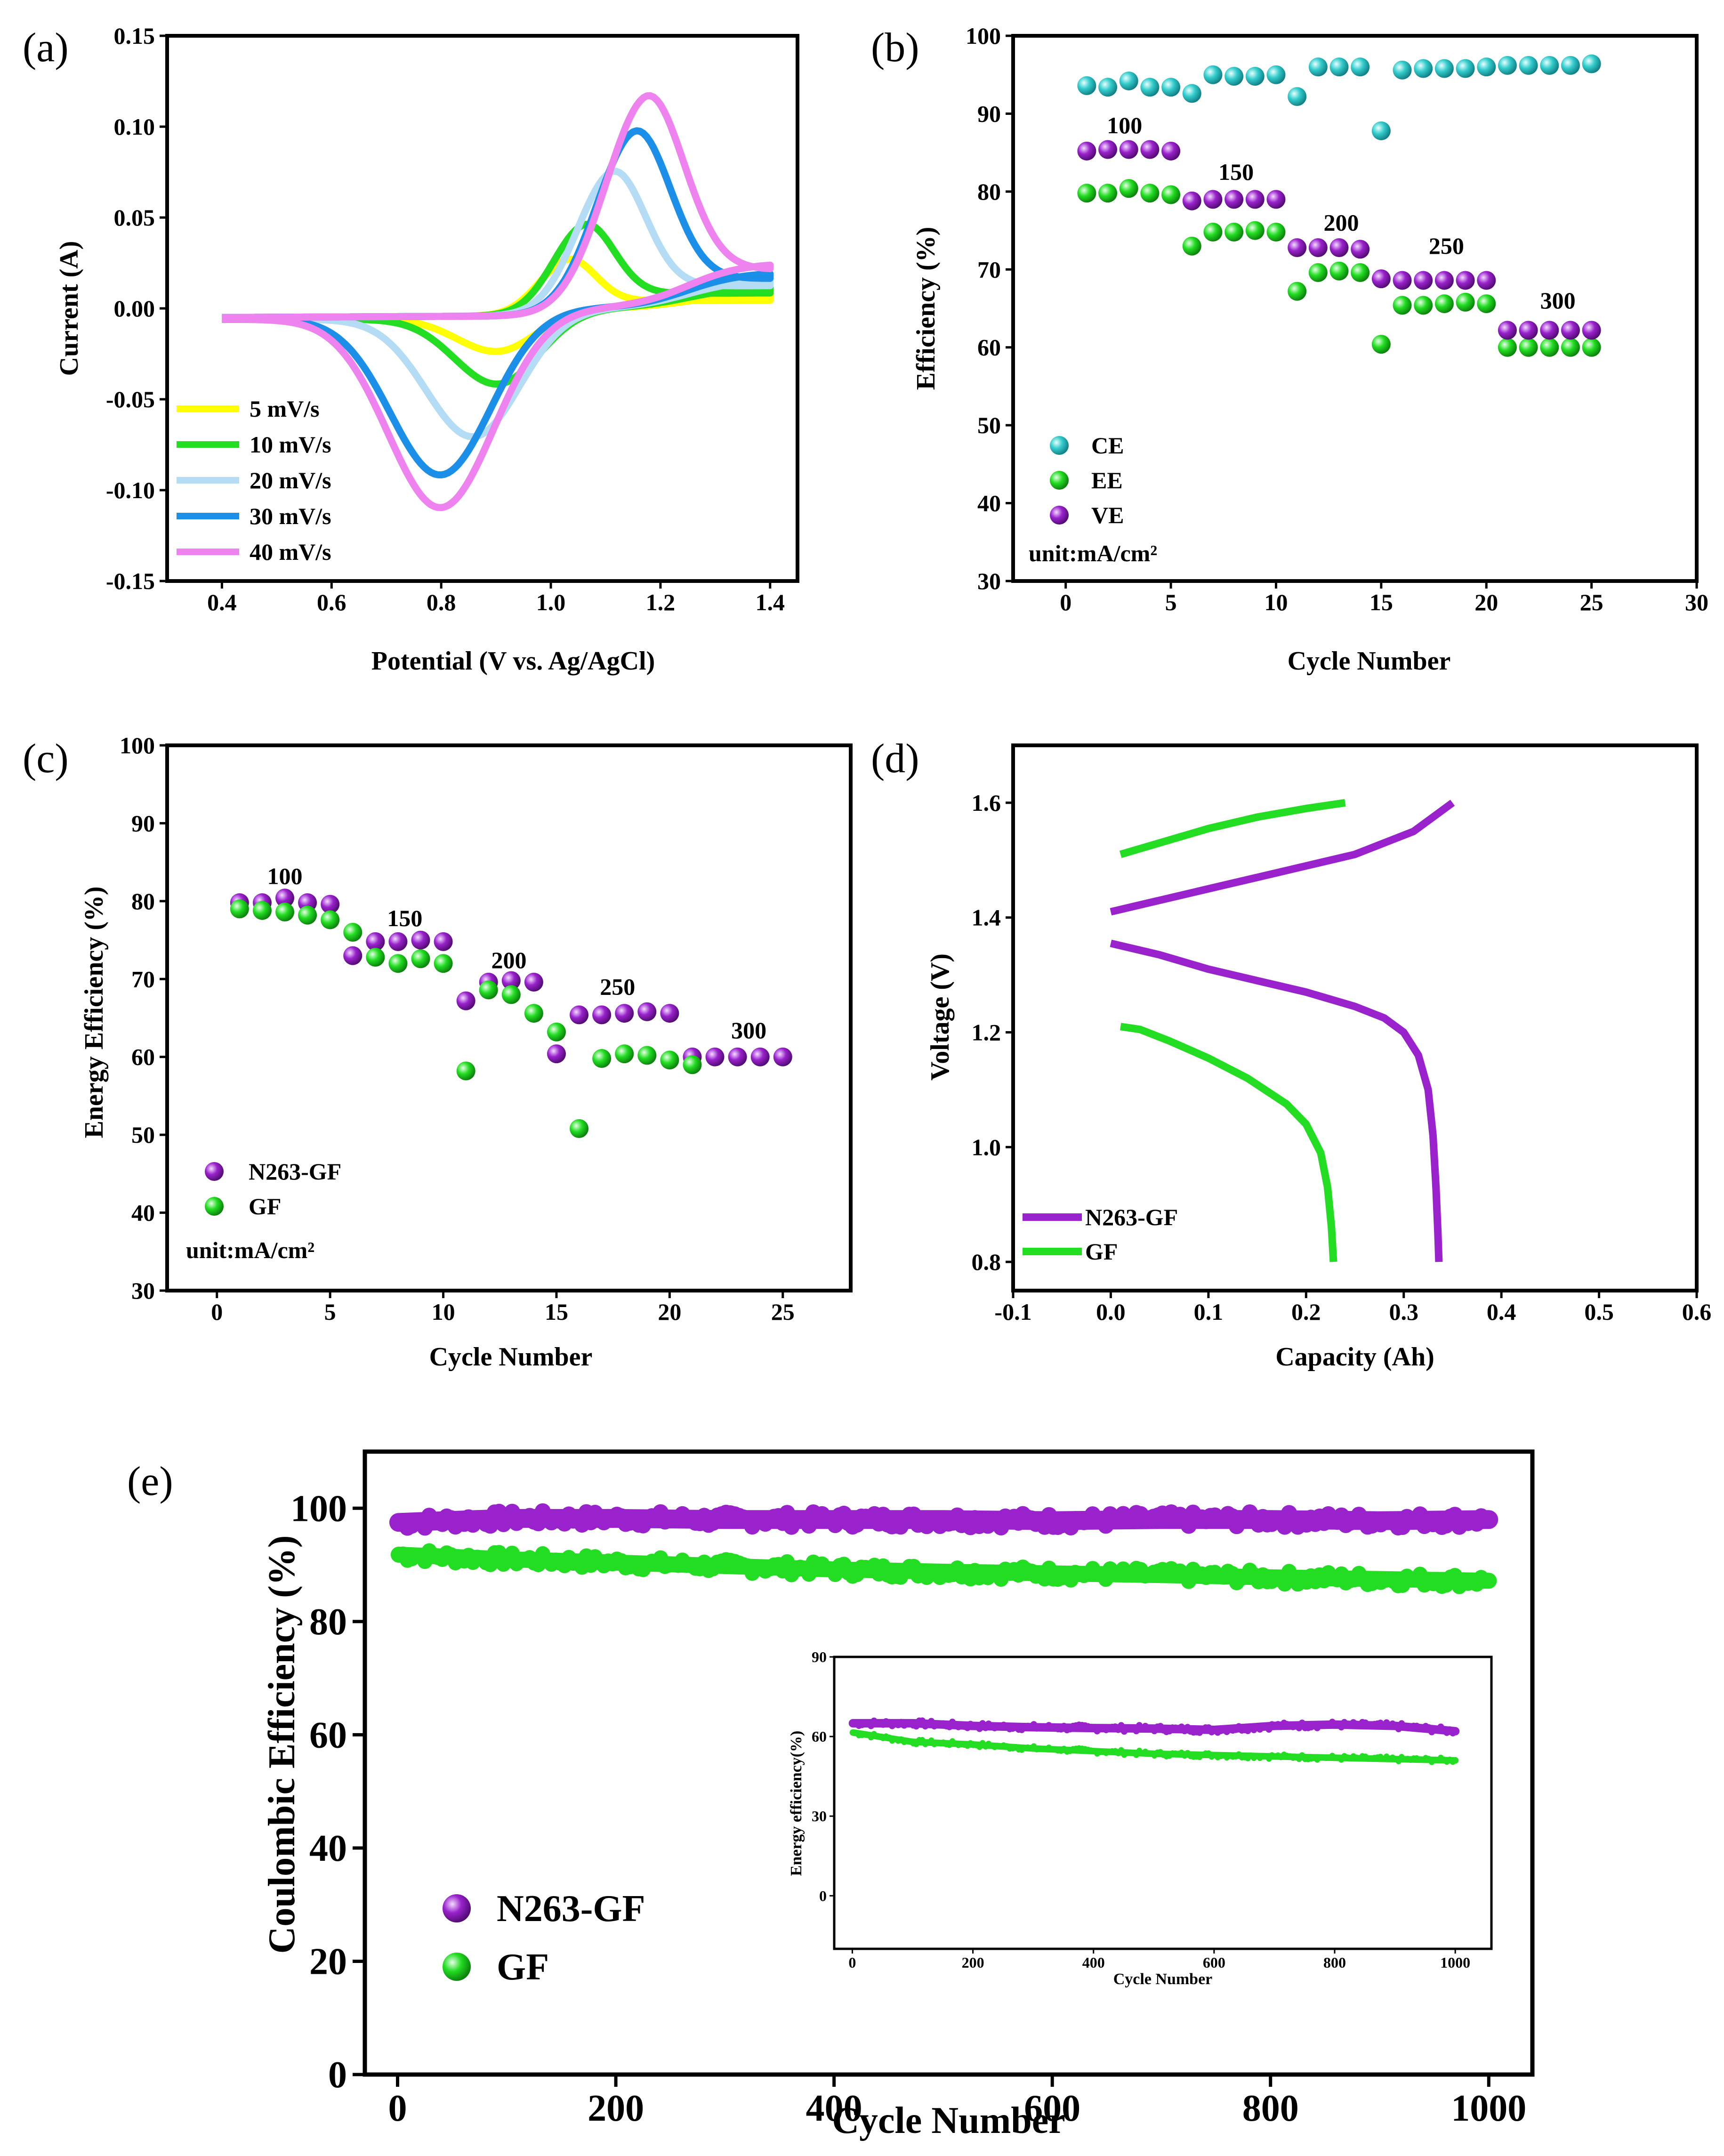  I want to click on legend-label-30mvs: 30 mV/s, so click(290, 516).